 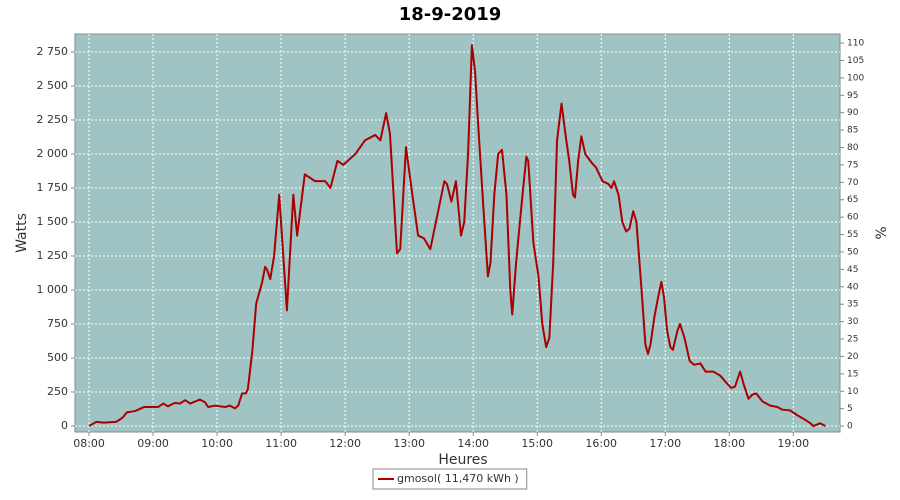 I want to click on y2-tick-label: 55, so click(x=852, y=235).